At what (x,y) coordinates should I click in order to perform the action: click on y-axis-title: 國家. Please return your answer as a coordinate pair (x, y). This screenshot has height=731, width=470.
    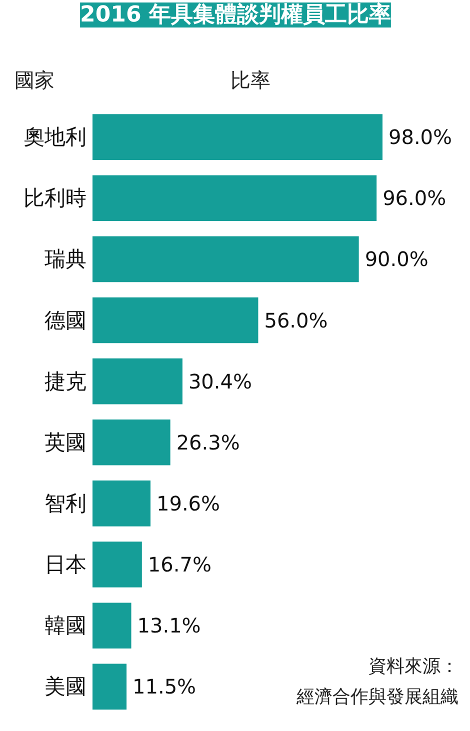
    Looking at the image, I should click on (34, 80).